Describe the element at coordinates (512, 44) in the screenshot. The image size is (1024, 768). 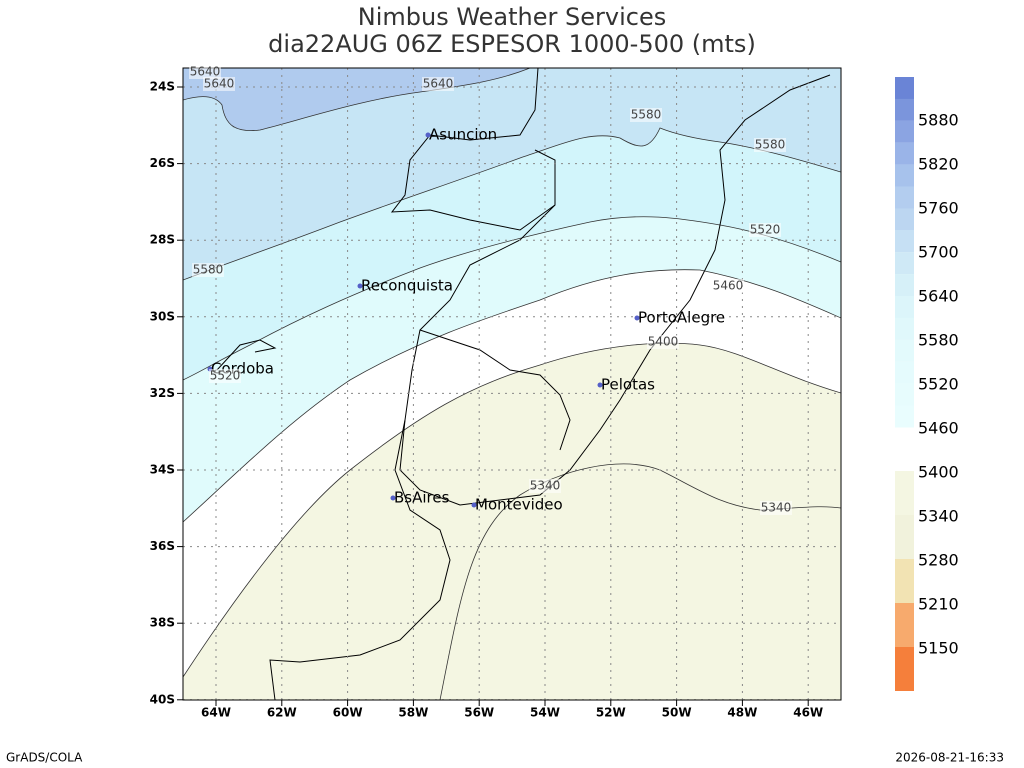
I see `title: dia22AUG 06Z ESPESOR 1000-500 (mts)` at that location.